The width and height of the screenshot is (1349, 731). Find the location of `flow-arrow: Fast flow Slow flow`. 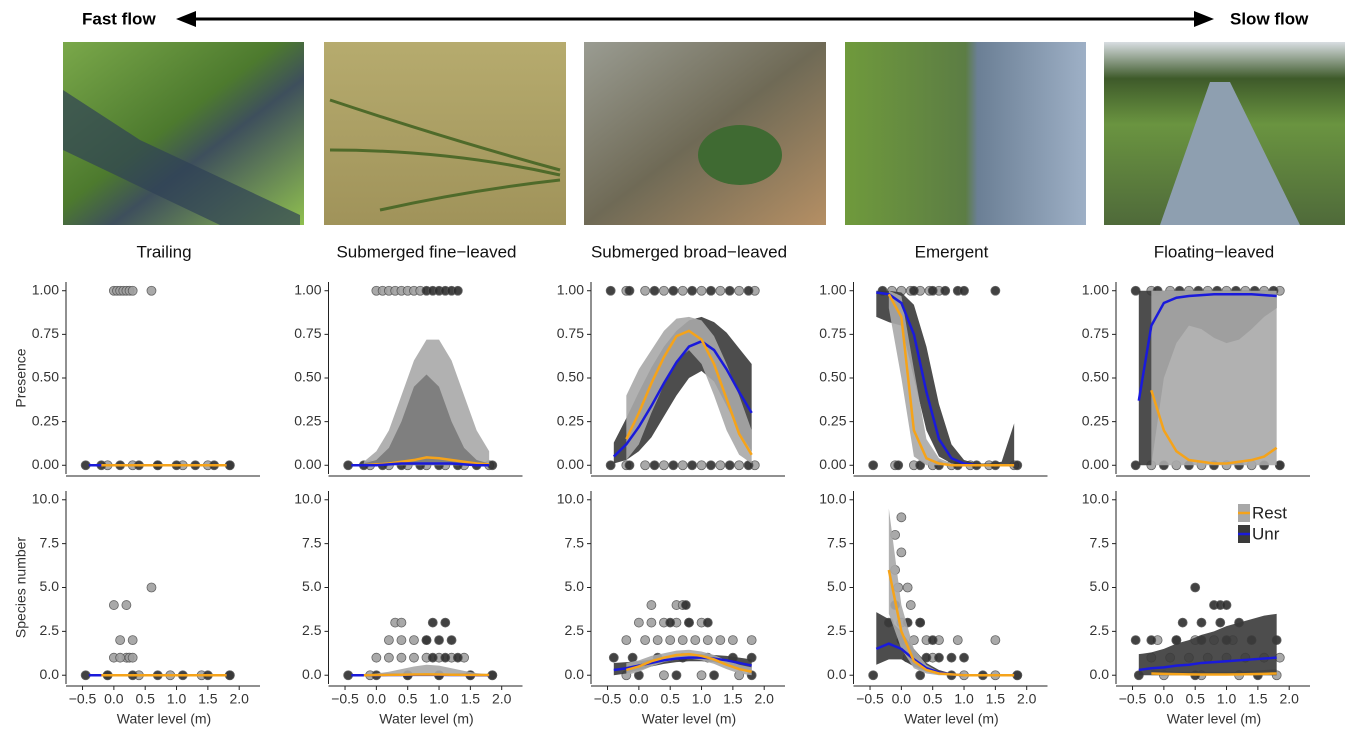

flow-arrow: Fast flow Slow flow is located at coordinates (695, 18).